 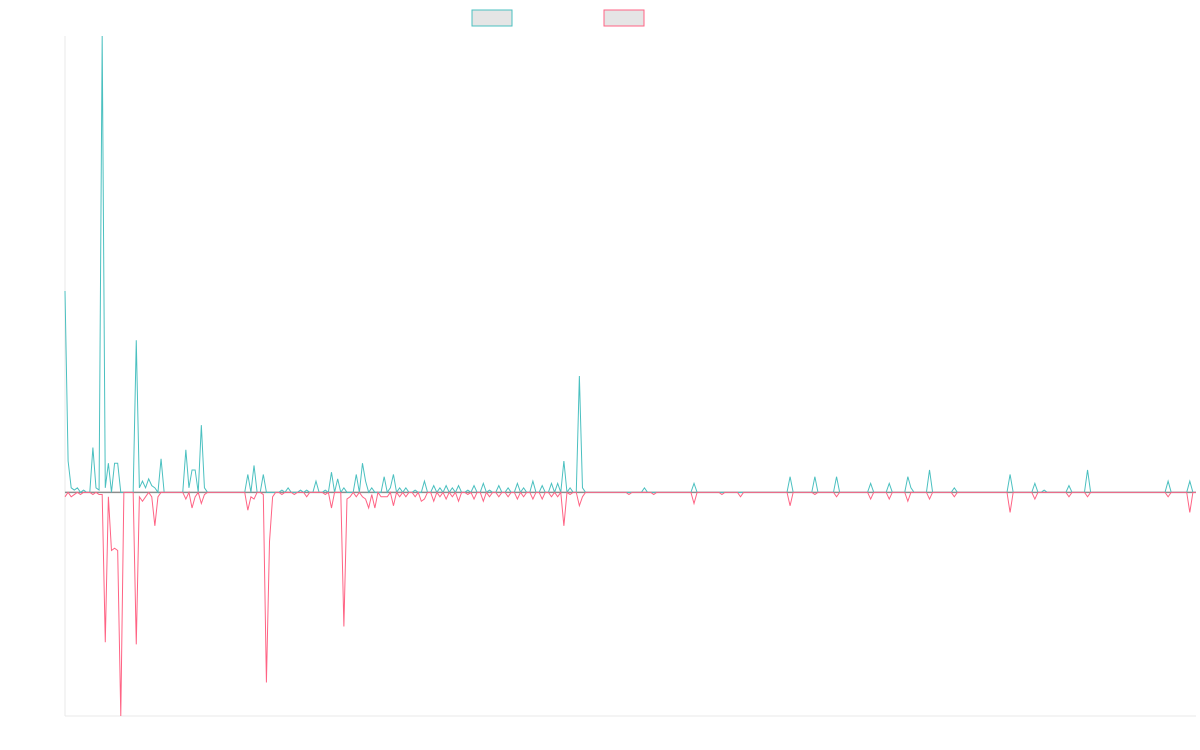 What do you see at coordinates (558, 18) in the screenshot?
I see `legend` at bounding box center [558, 18].